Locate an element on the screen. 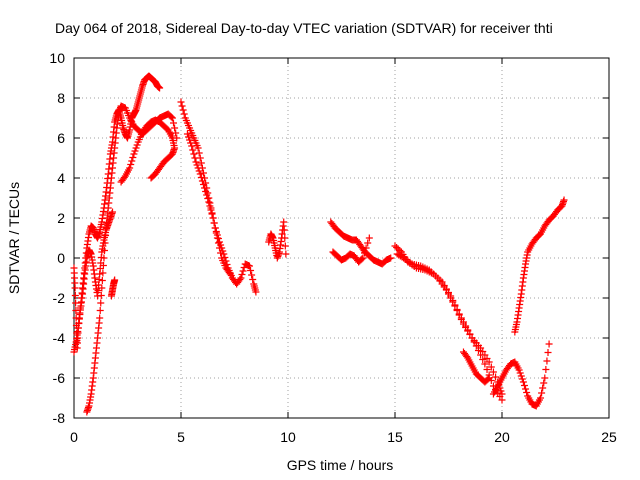 This screenshot has height=480, width=640. y-tick-label: 6 is located at coordinates (61, 138).